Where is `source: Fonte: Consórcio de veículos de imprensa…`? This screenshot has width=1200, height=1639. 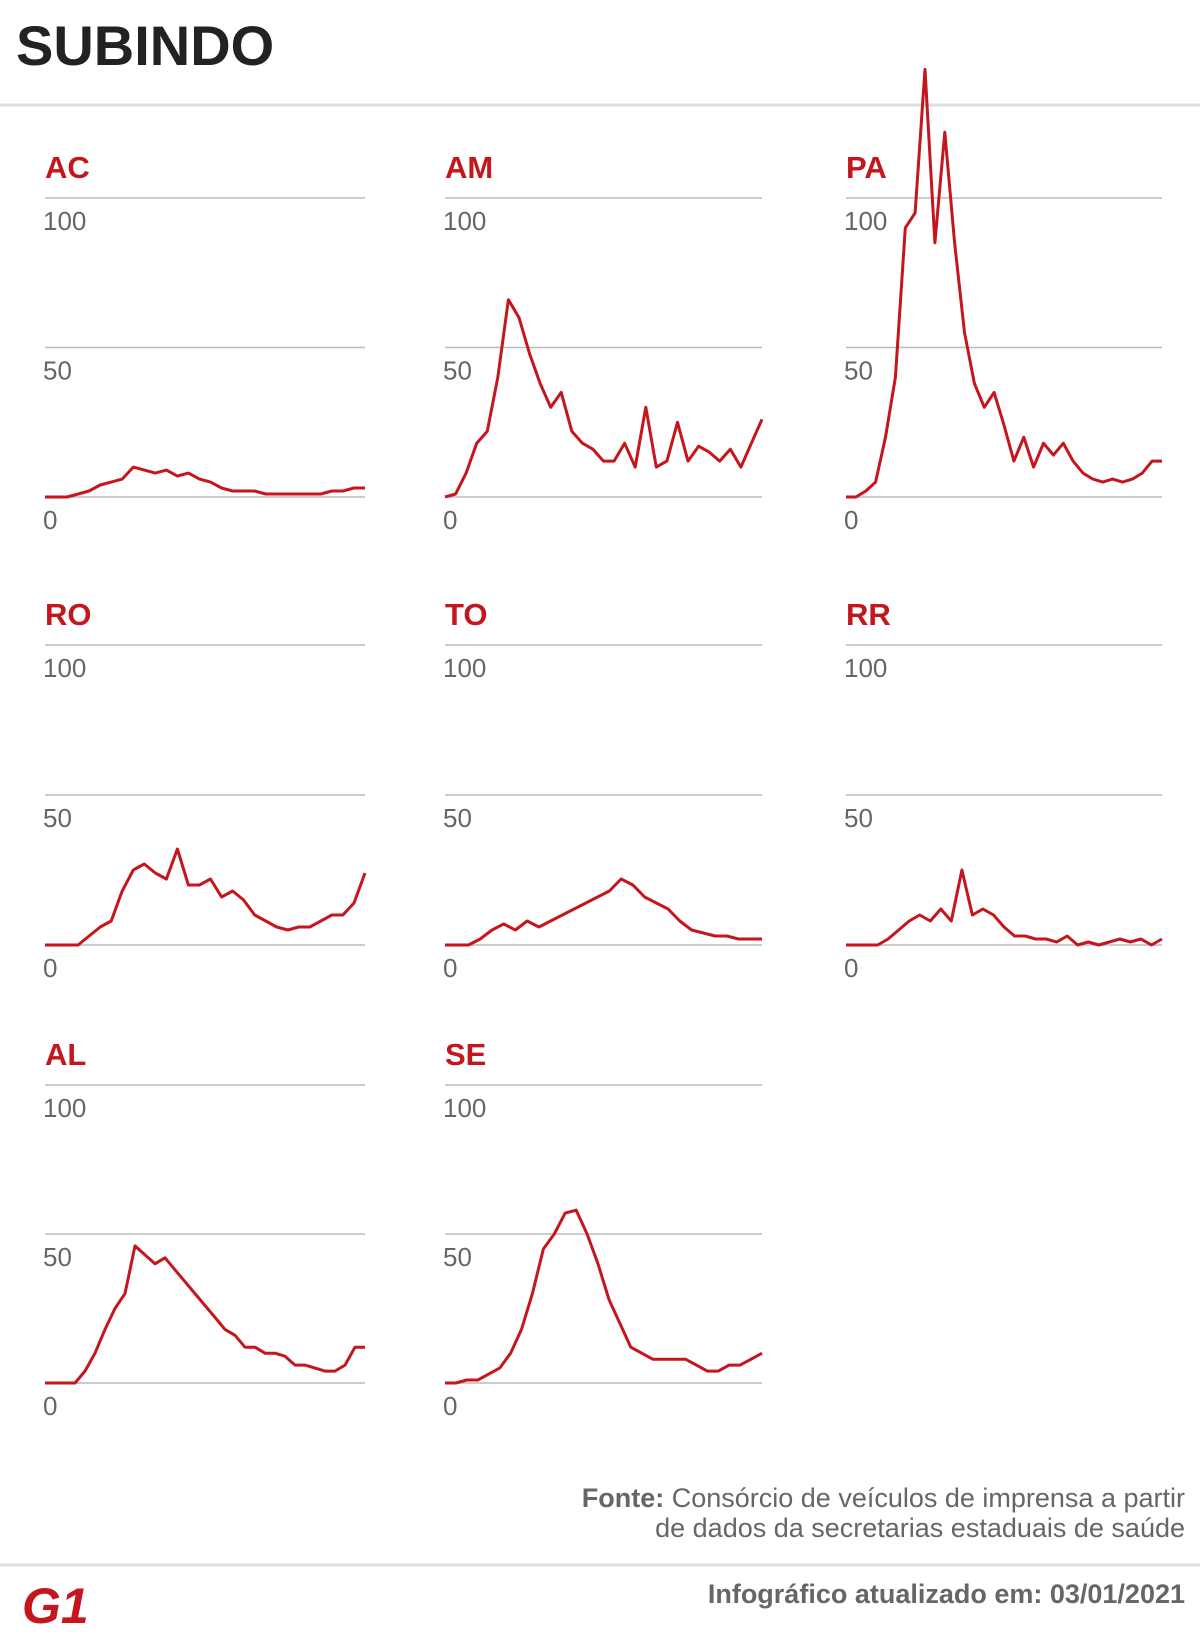 source: Fonte: Consórcio de veículos de imprensa… is located at coordinates (883, 1498).